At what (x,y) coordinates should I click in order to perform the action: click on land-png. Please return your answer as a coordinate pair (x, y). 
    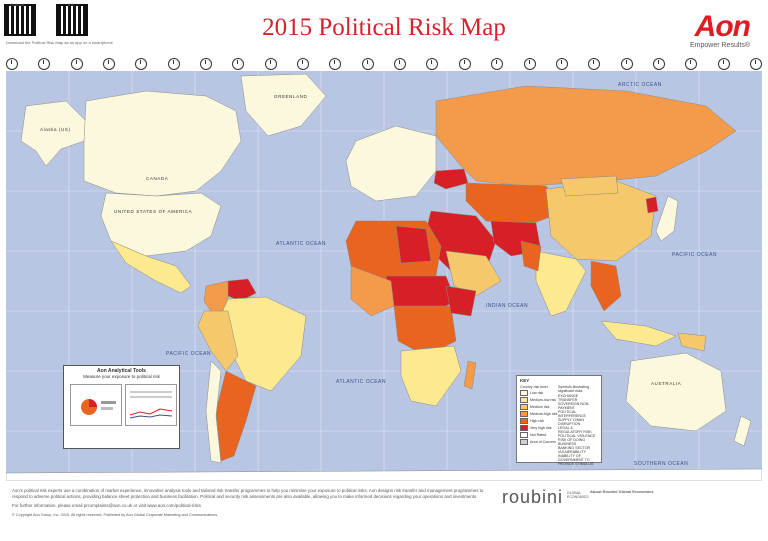
    Looking at the image, I should click on (692, 342).